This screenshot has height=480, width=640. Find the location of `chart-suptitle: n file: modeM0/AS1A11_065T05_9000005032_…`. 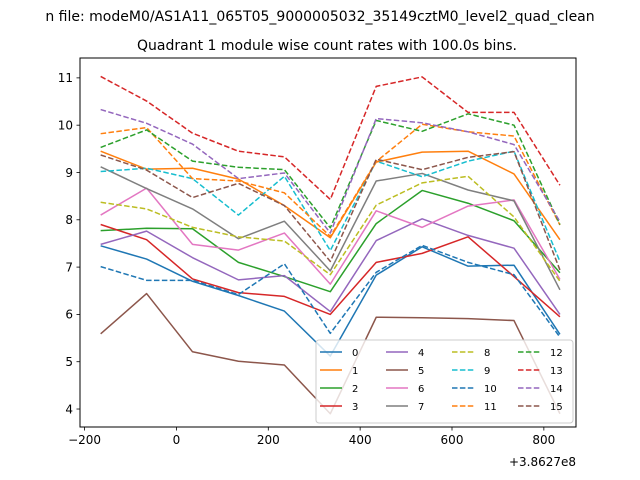

chart-suptitle: n file: modeM0/AS1A11_065T05_9000005032_… is located at coordinates (319, 17).